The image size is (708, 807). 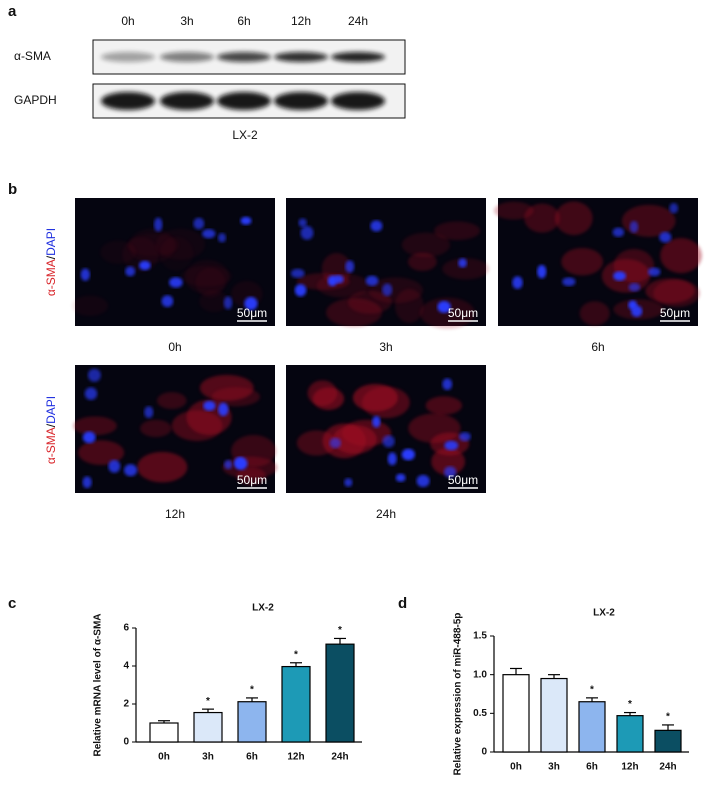 I want to click on chart-title: LX-2, so click(x=263, y=608).